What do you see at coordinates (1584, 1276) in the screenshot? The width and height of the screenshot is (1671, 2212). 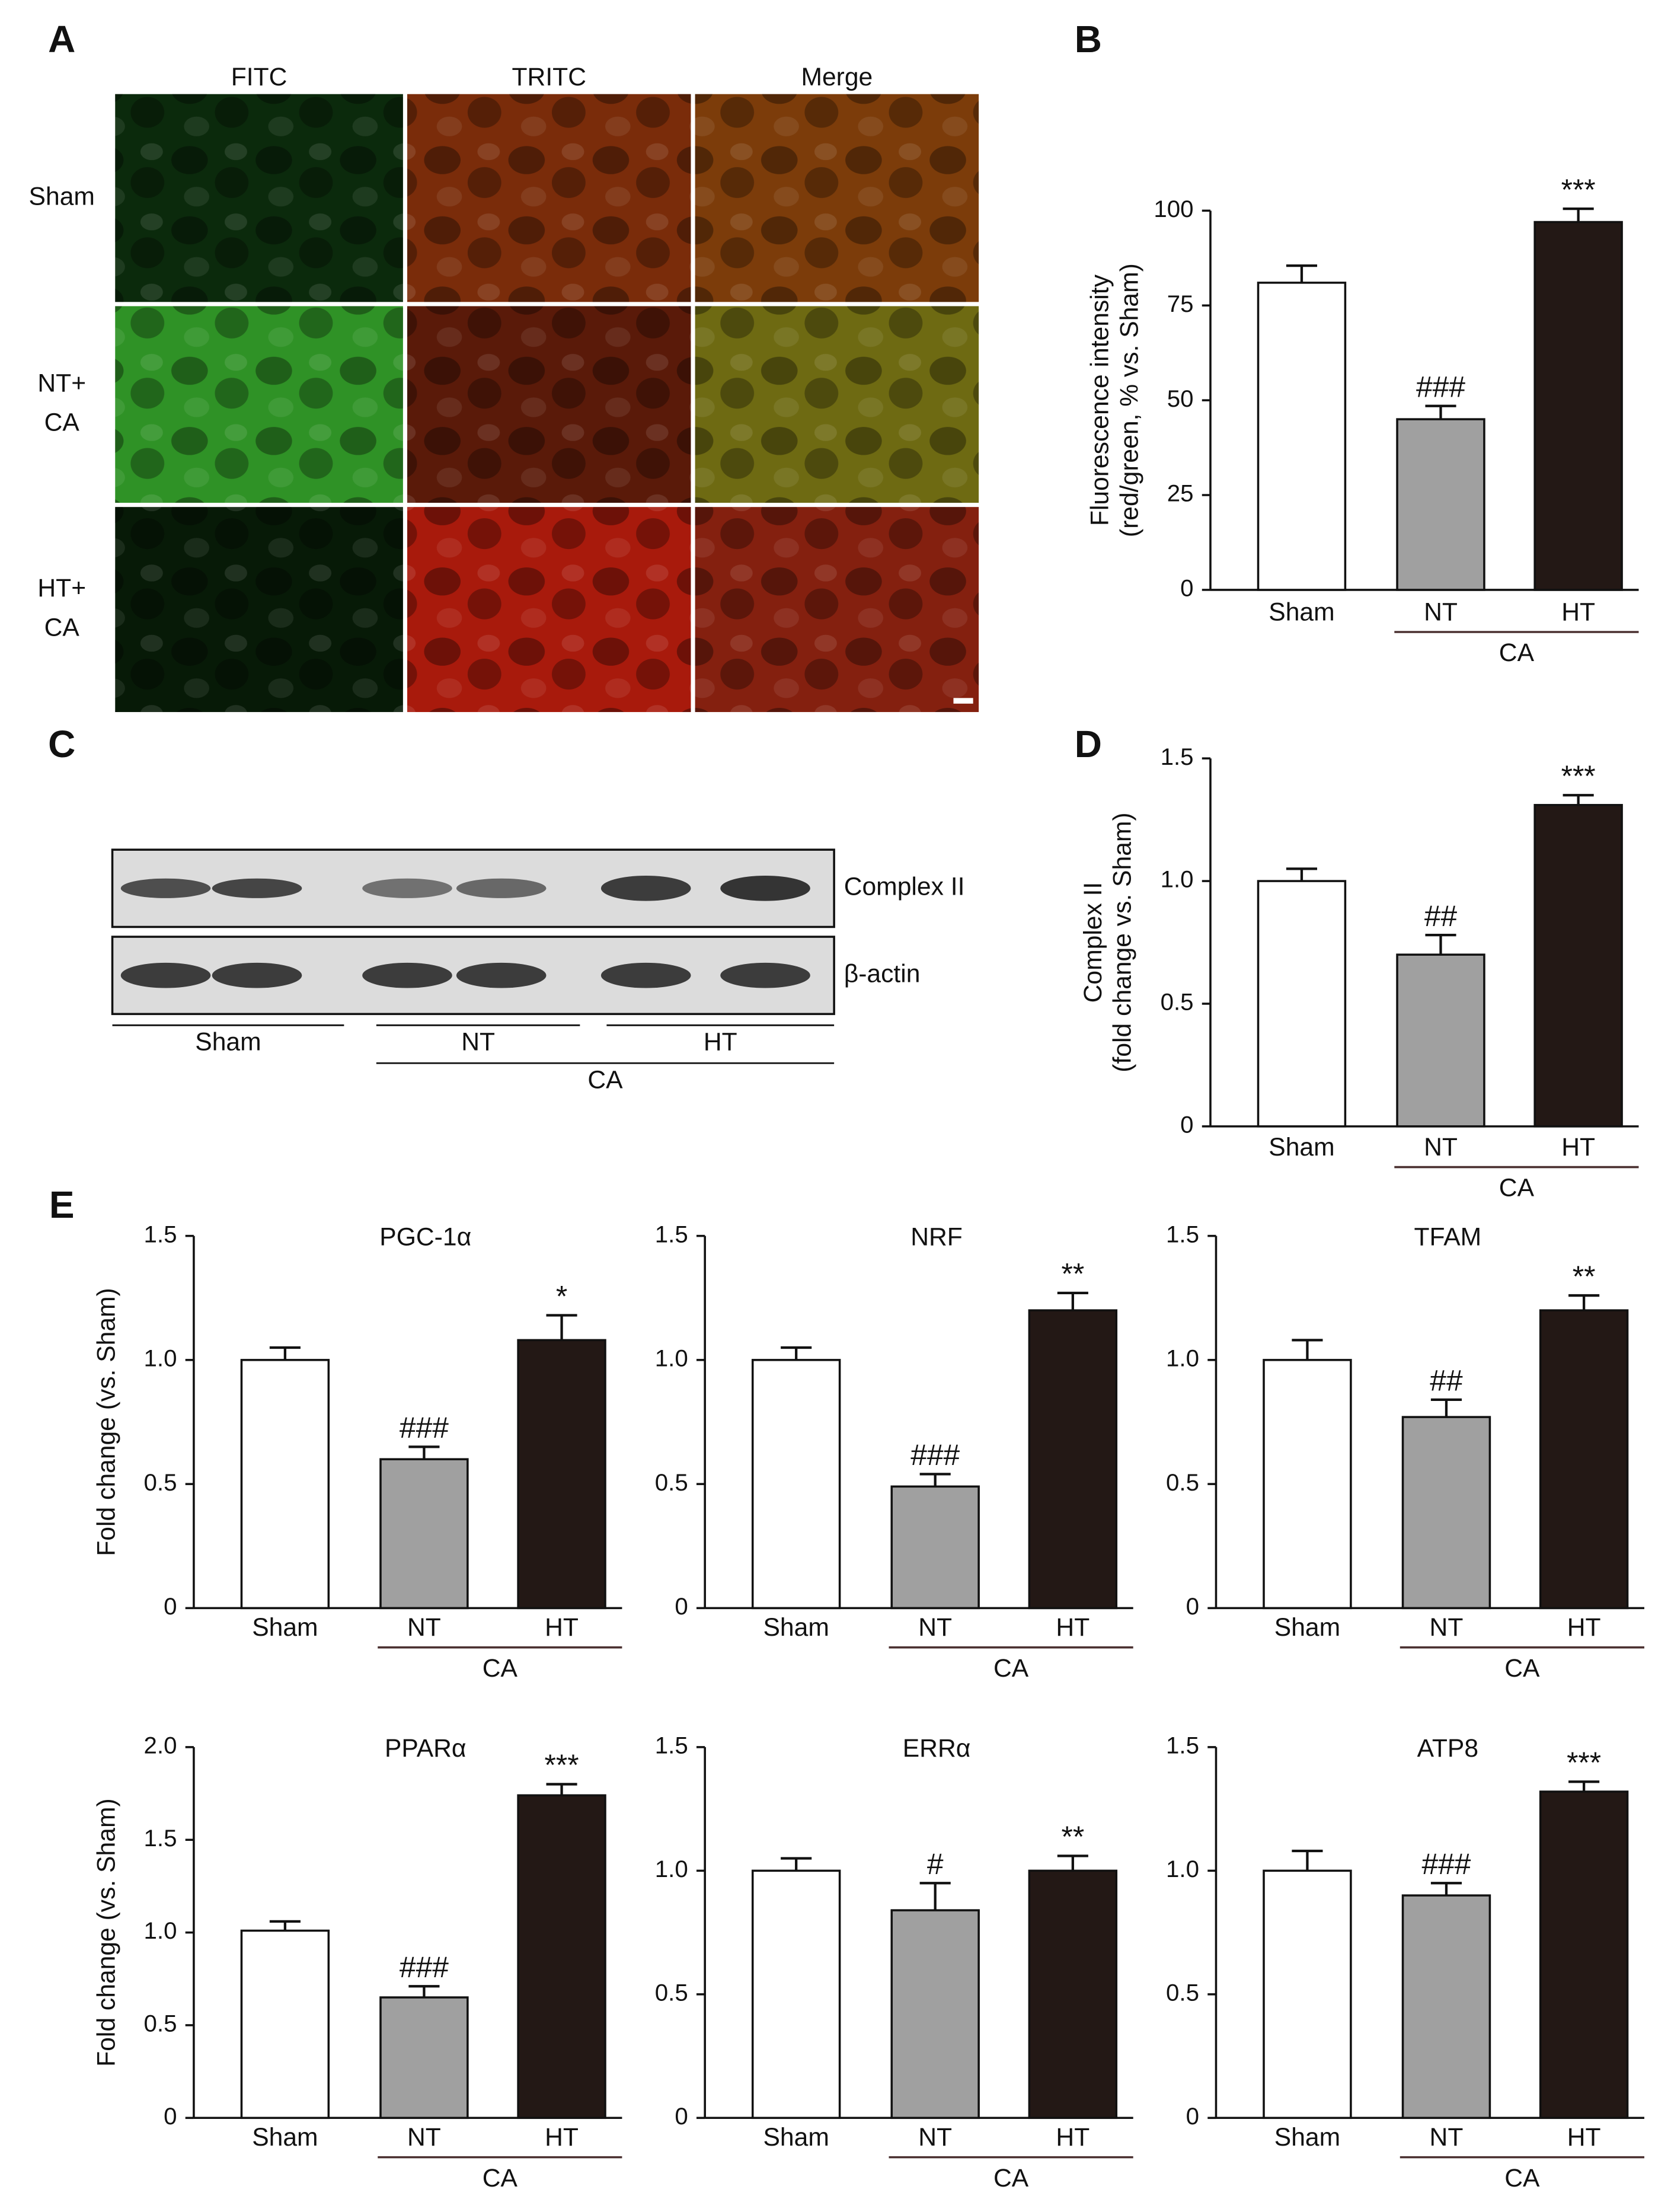 I see `significance-label: **` at bounding box center [1584, 1276].